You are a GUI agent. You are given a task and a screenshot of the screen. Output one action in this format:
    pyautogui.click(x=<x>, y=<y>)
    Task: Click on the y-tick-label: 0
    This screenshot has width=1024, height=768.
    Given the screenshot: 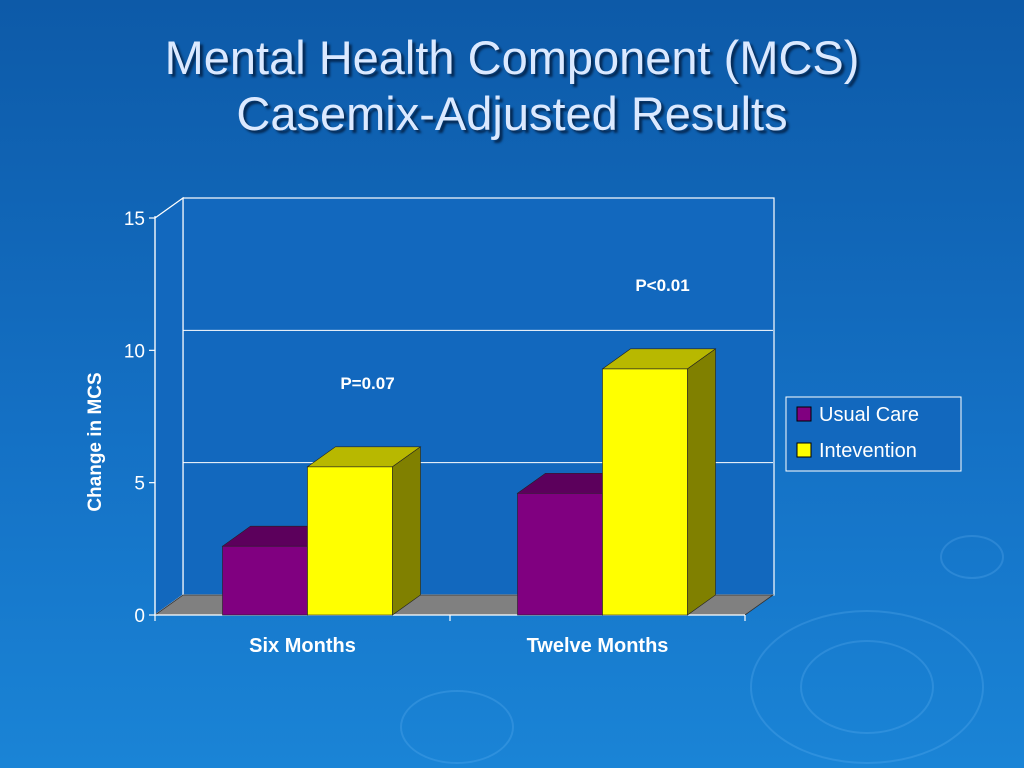 What is the action you would take?
    pyautogui.click(x=139, y=616)
    